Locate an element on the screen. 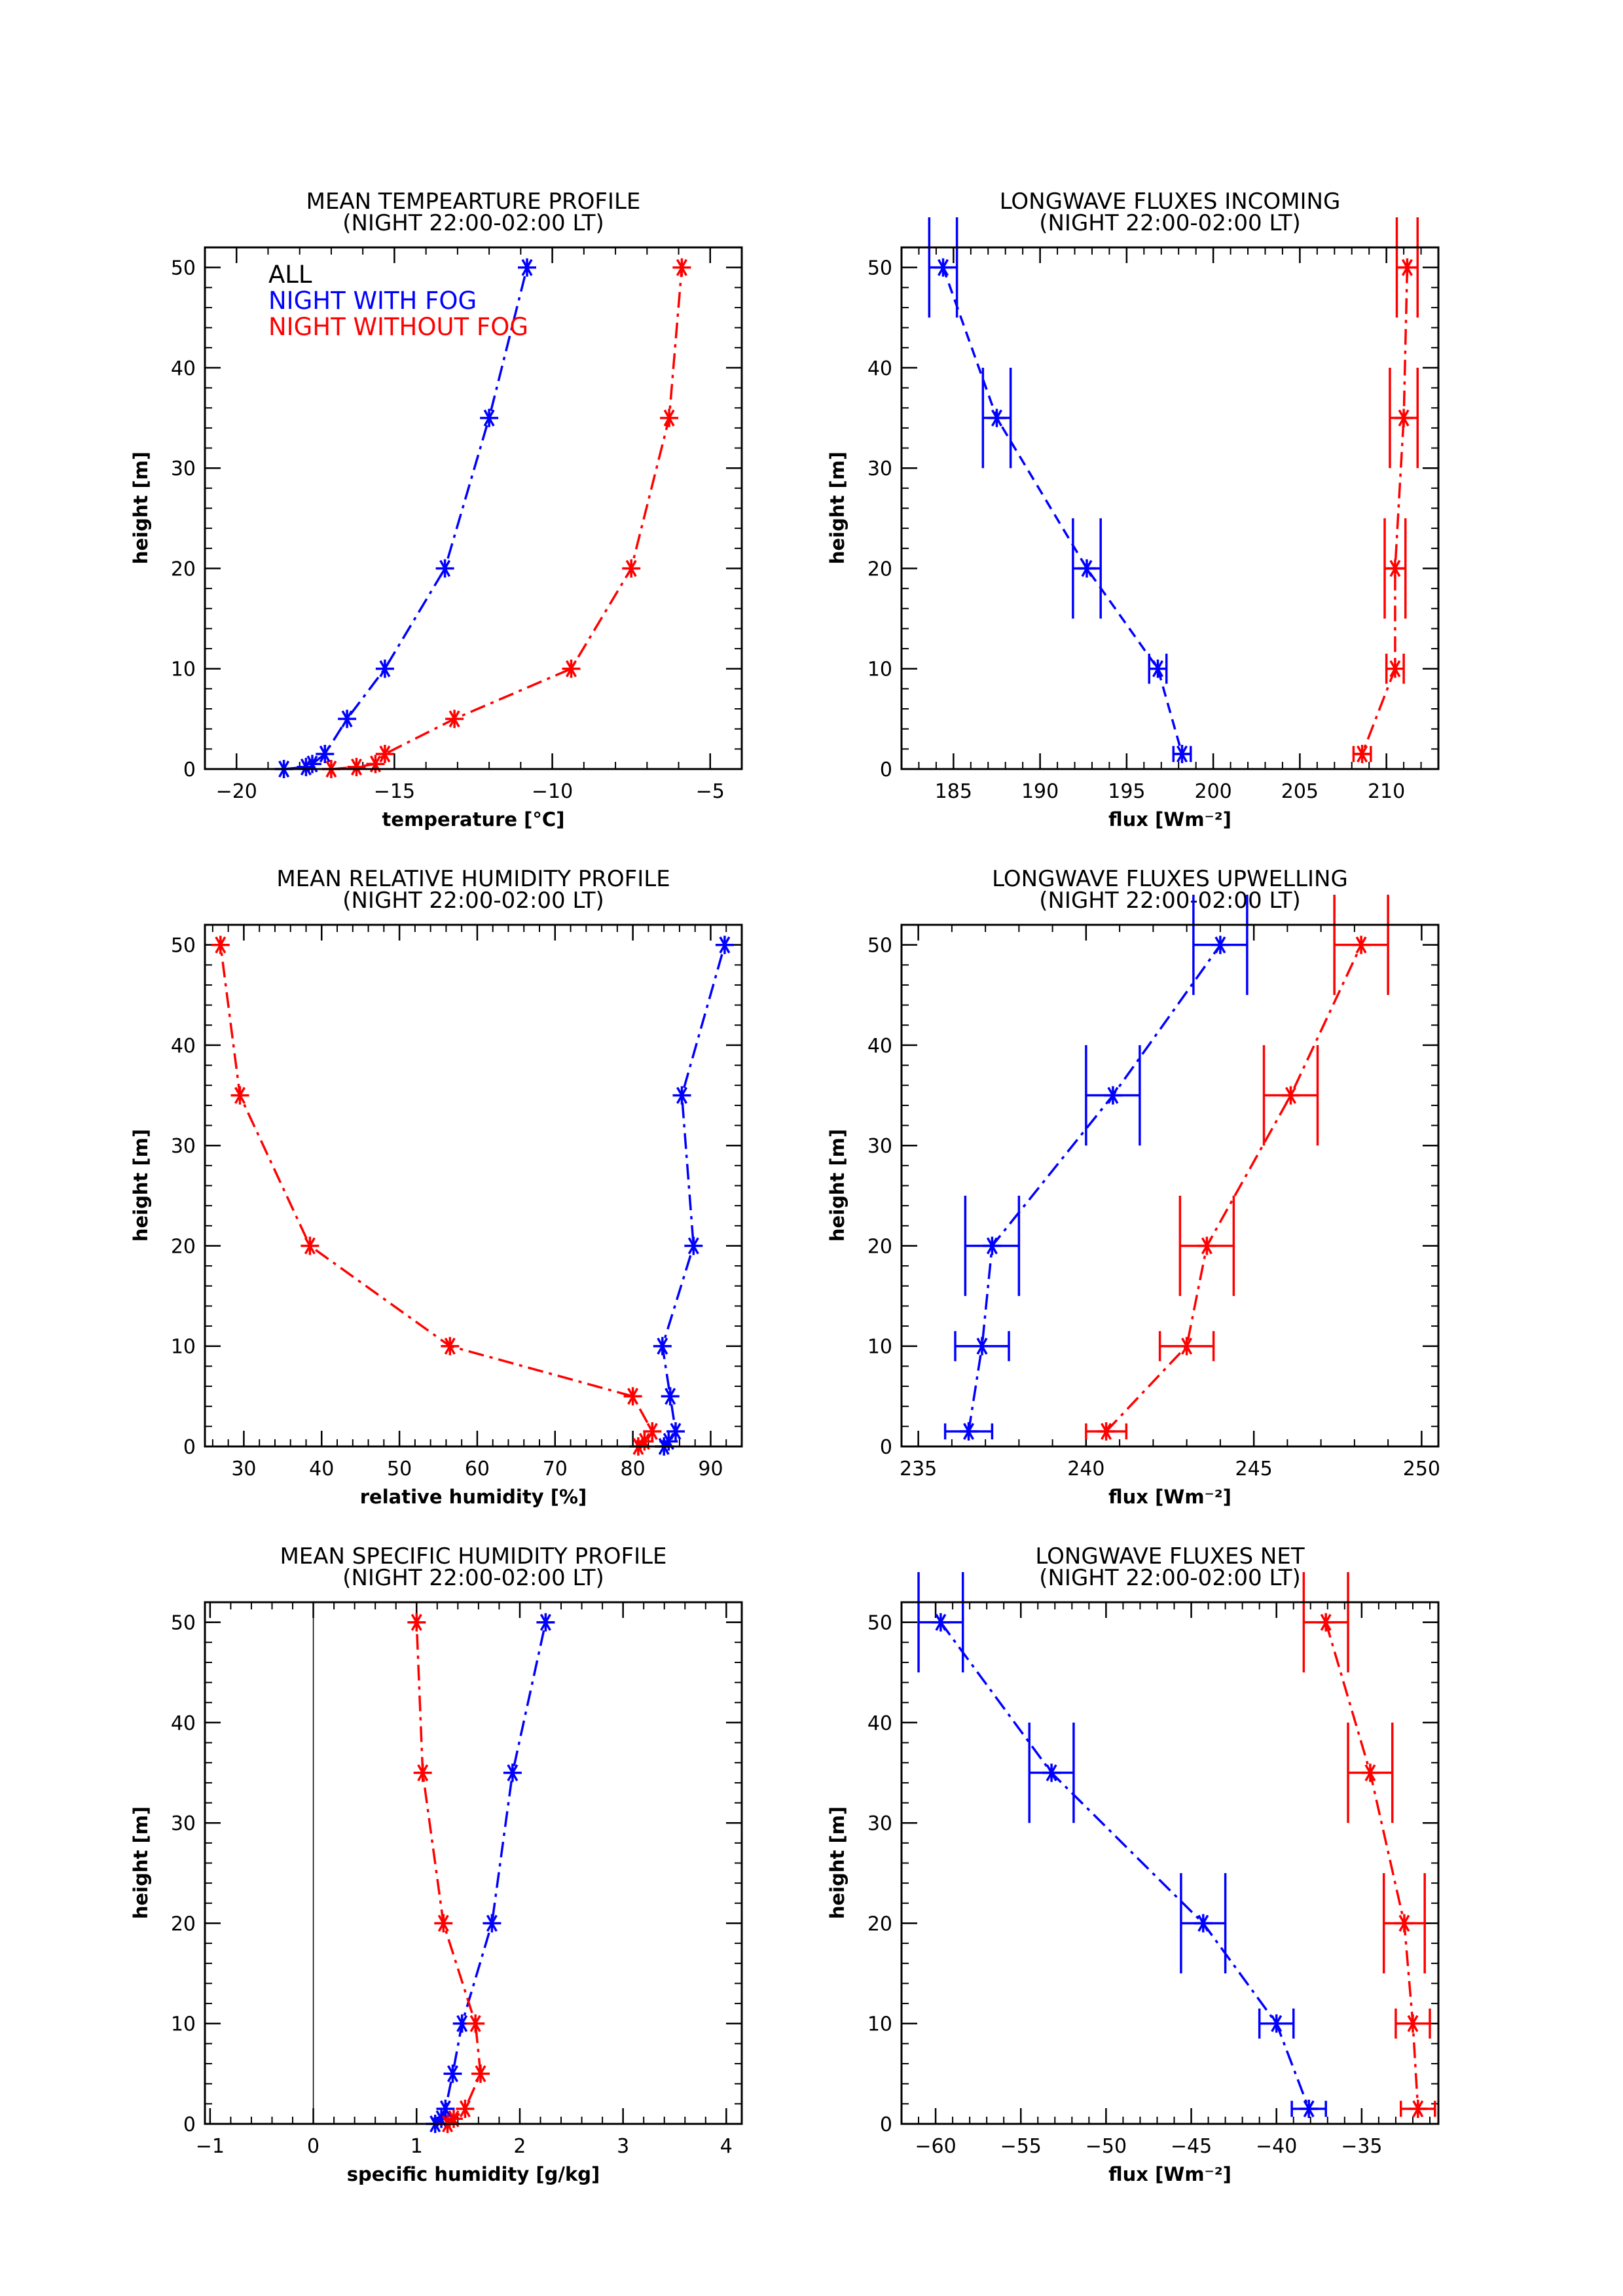  x-tick-label: 1 is located at coordinates (416, 2146).